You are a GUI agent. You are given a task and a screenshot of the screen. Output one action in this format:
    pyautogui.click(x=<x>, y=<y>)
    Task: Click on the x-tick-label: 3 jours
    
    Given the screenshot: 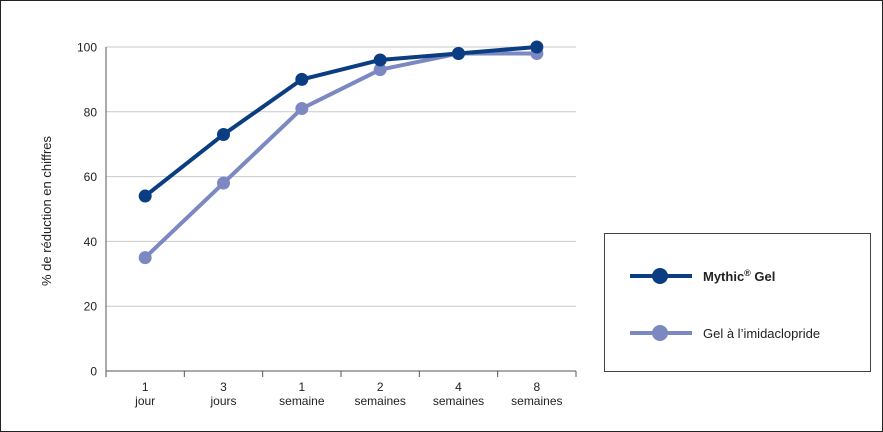 What is the action you would take?
    pyautogui.click(x=222, y=394)
    